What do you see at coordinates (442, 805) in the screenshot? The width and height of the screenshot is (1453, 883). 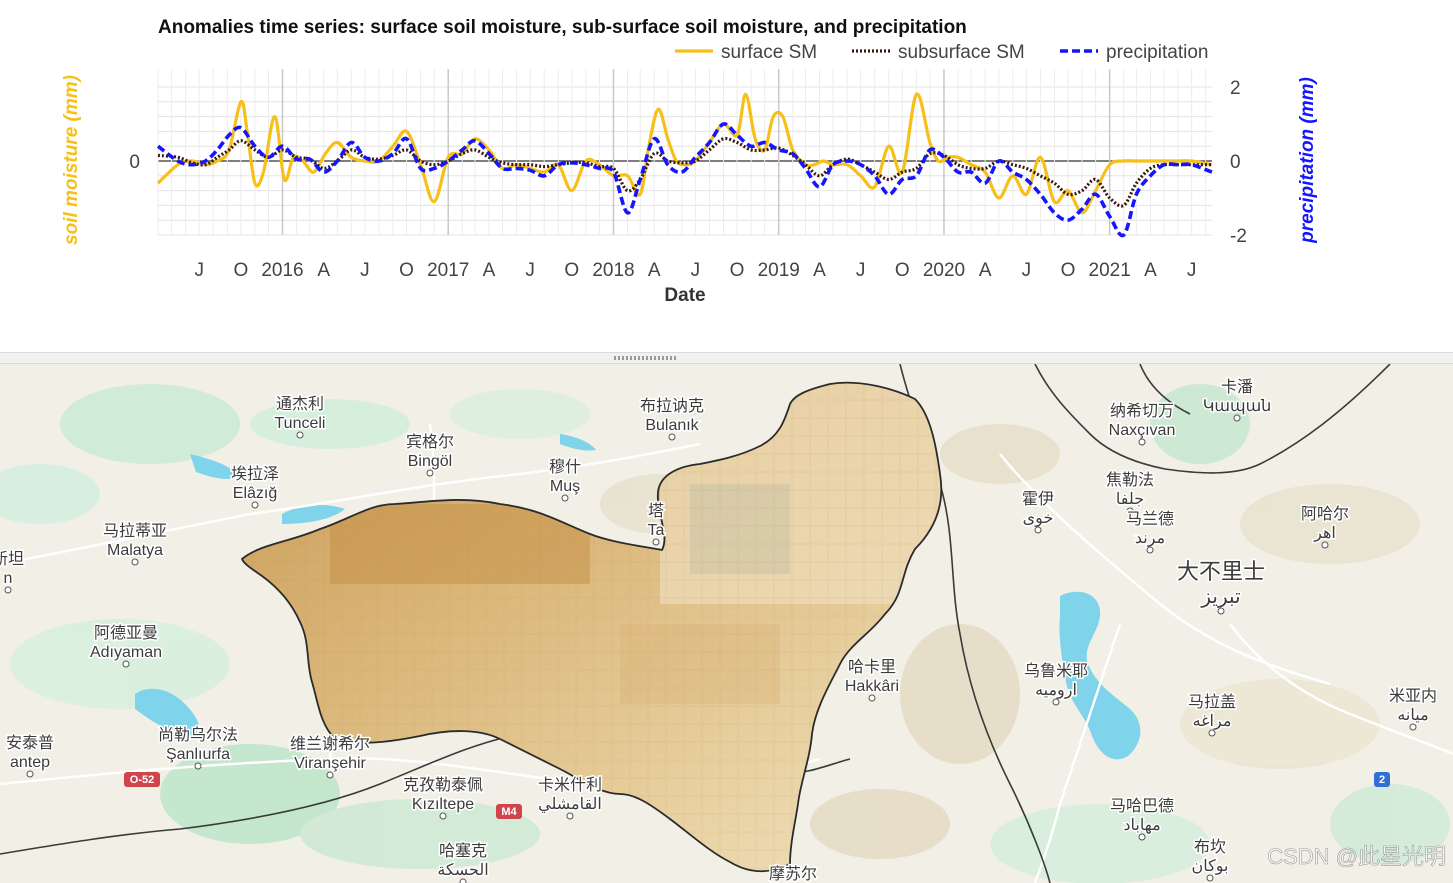 I see `place-label-local: Kızıltepe` at bounding box center [442, 805].